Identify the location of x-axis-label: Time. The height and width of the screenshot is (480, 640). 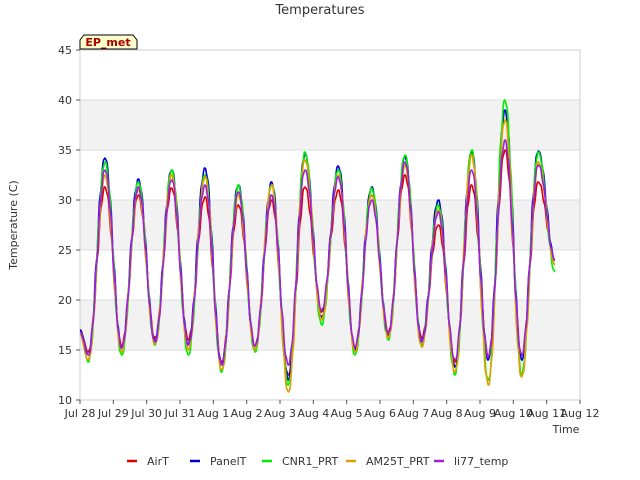
(566, 429).